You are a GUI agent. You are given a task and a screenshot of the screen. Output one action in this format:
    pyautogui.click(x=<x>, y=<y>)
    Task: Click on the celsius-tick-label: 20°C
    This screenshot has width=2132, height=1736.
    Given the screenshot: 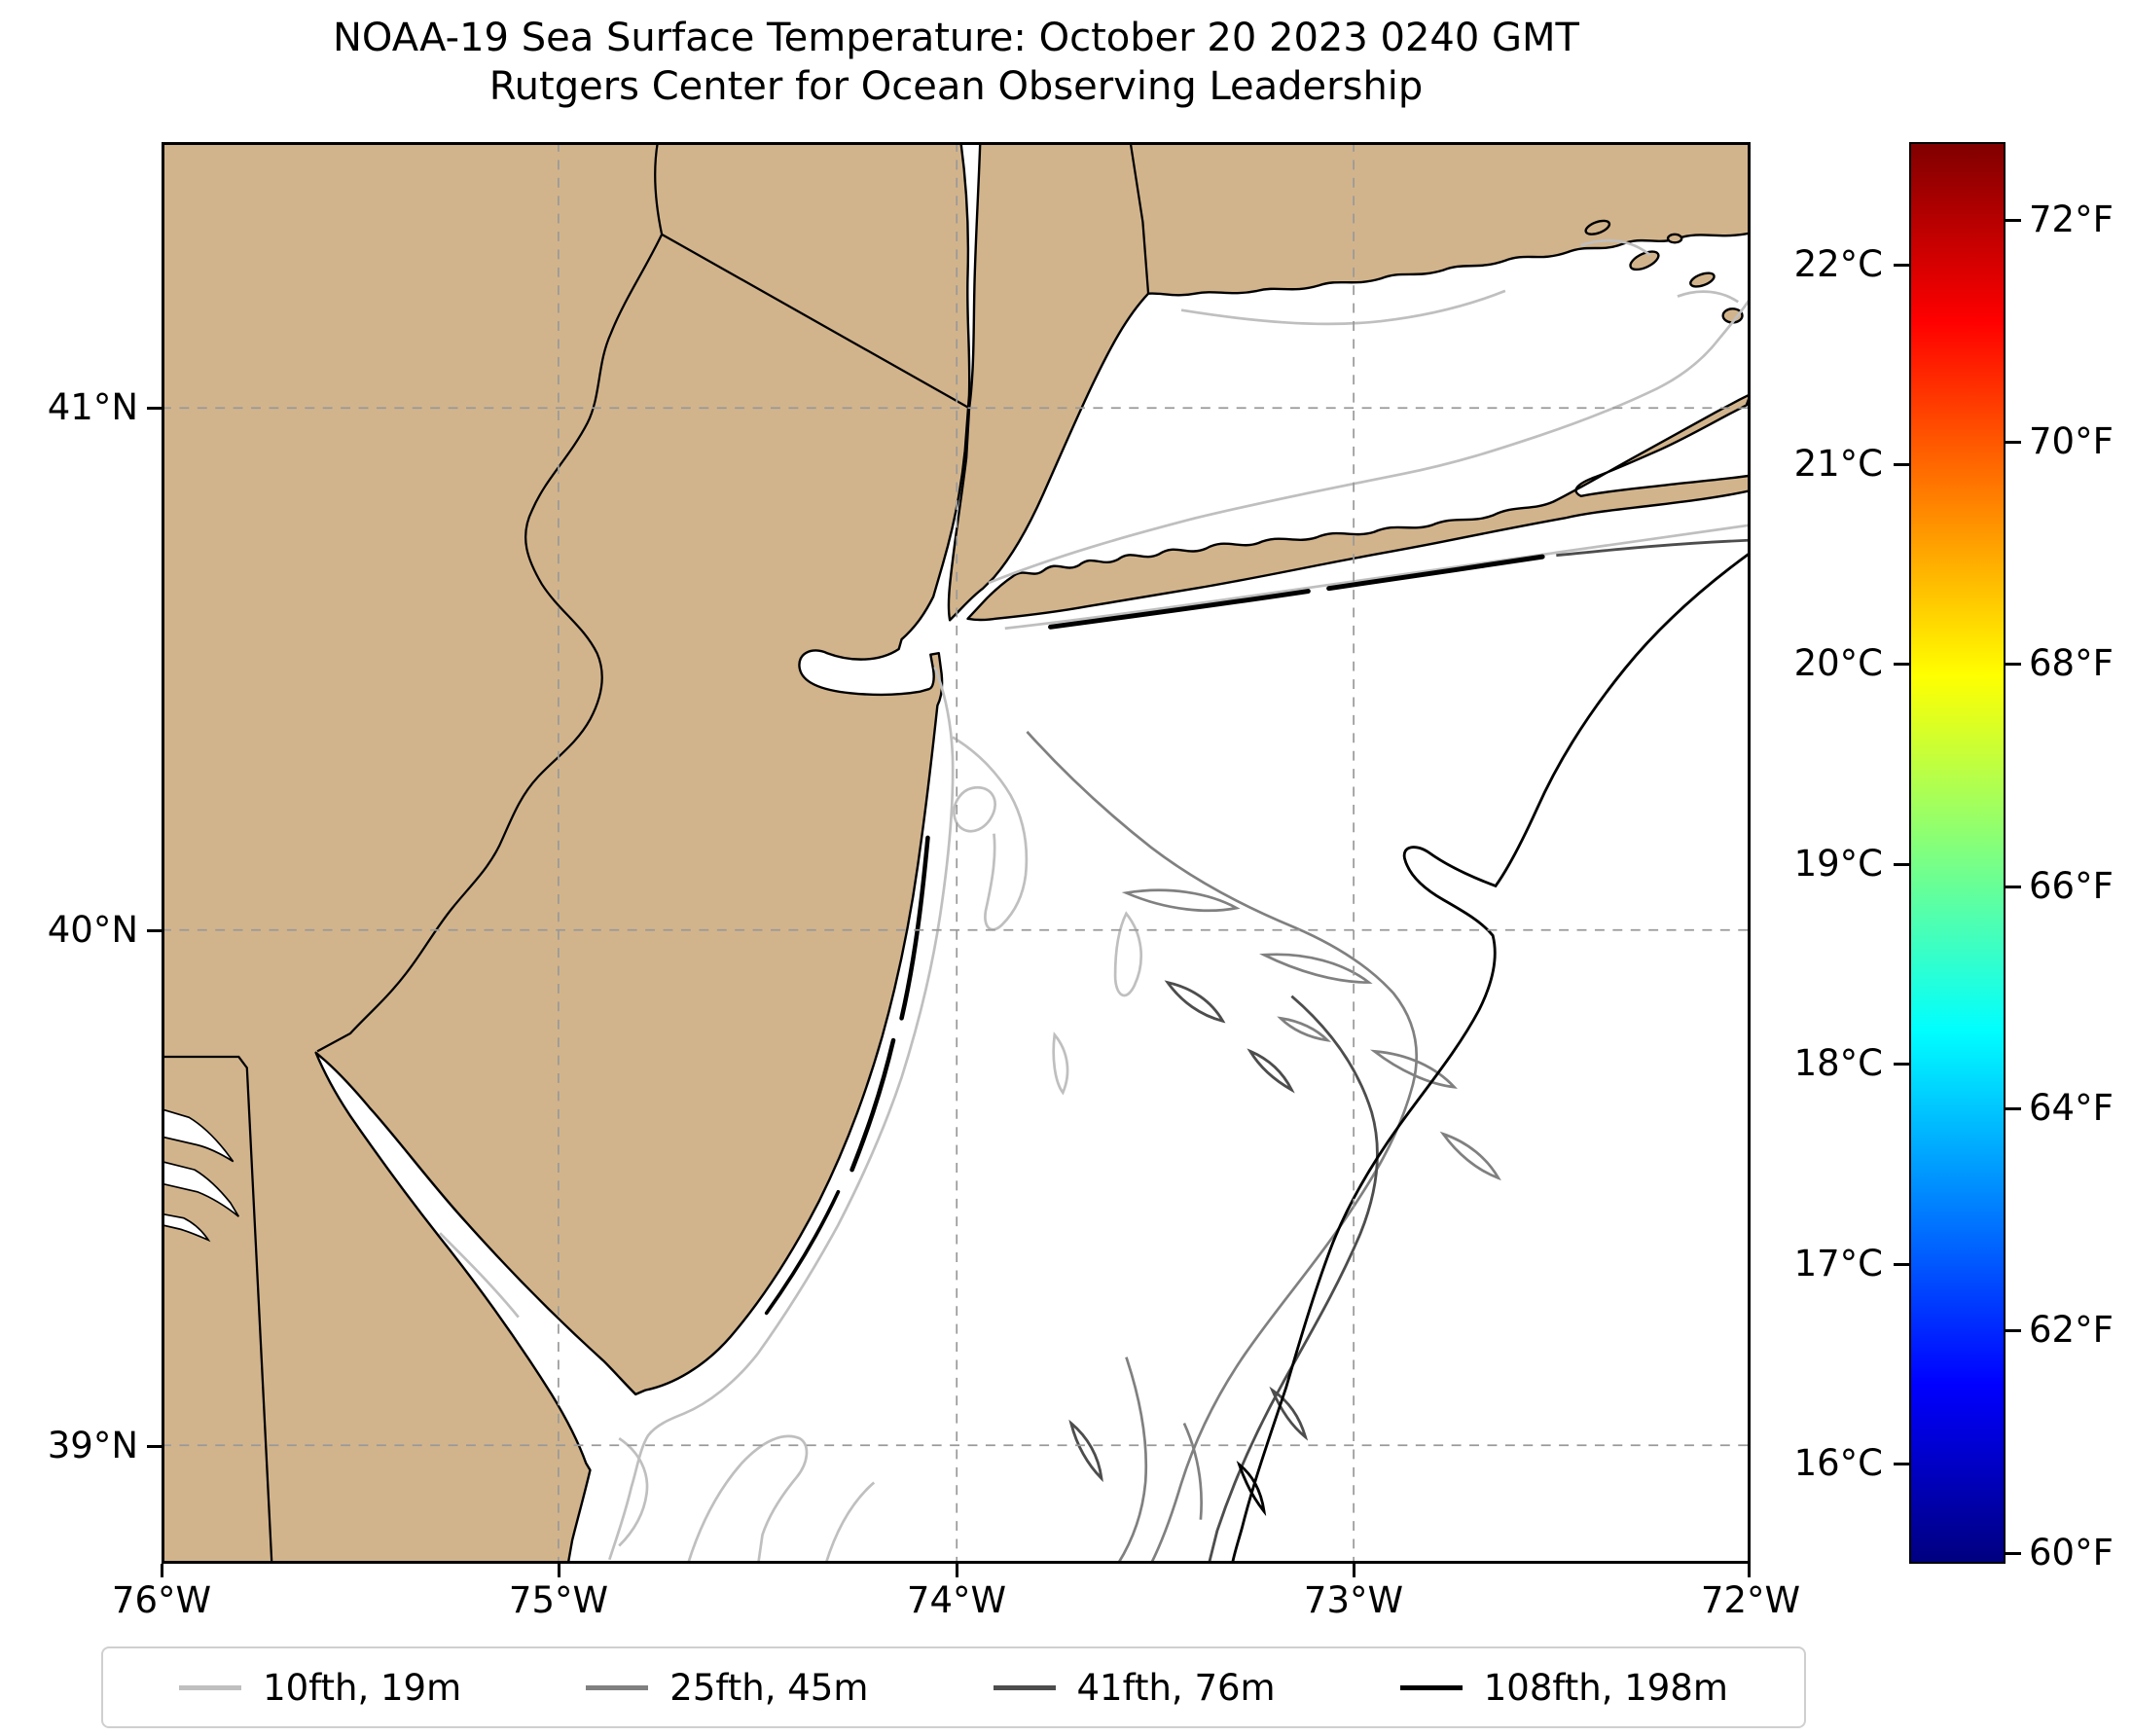 What is the action you would take?
    pyautogui.click(x=1838, y=663)
    